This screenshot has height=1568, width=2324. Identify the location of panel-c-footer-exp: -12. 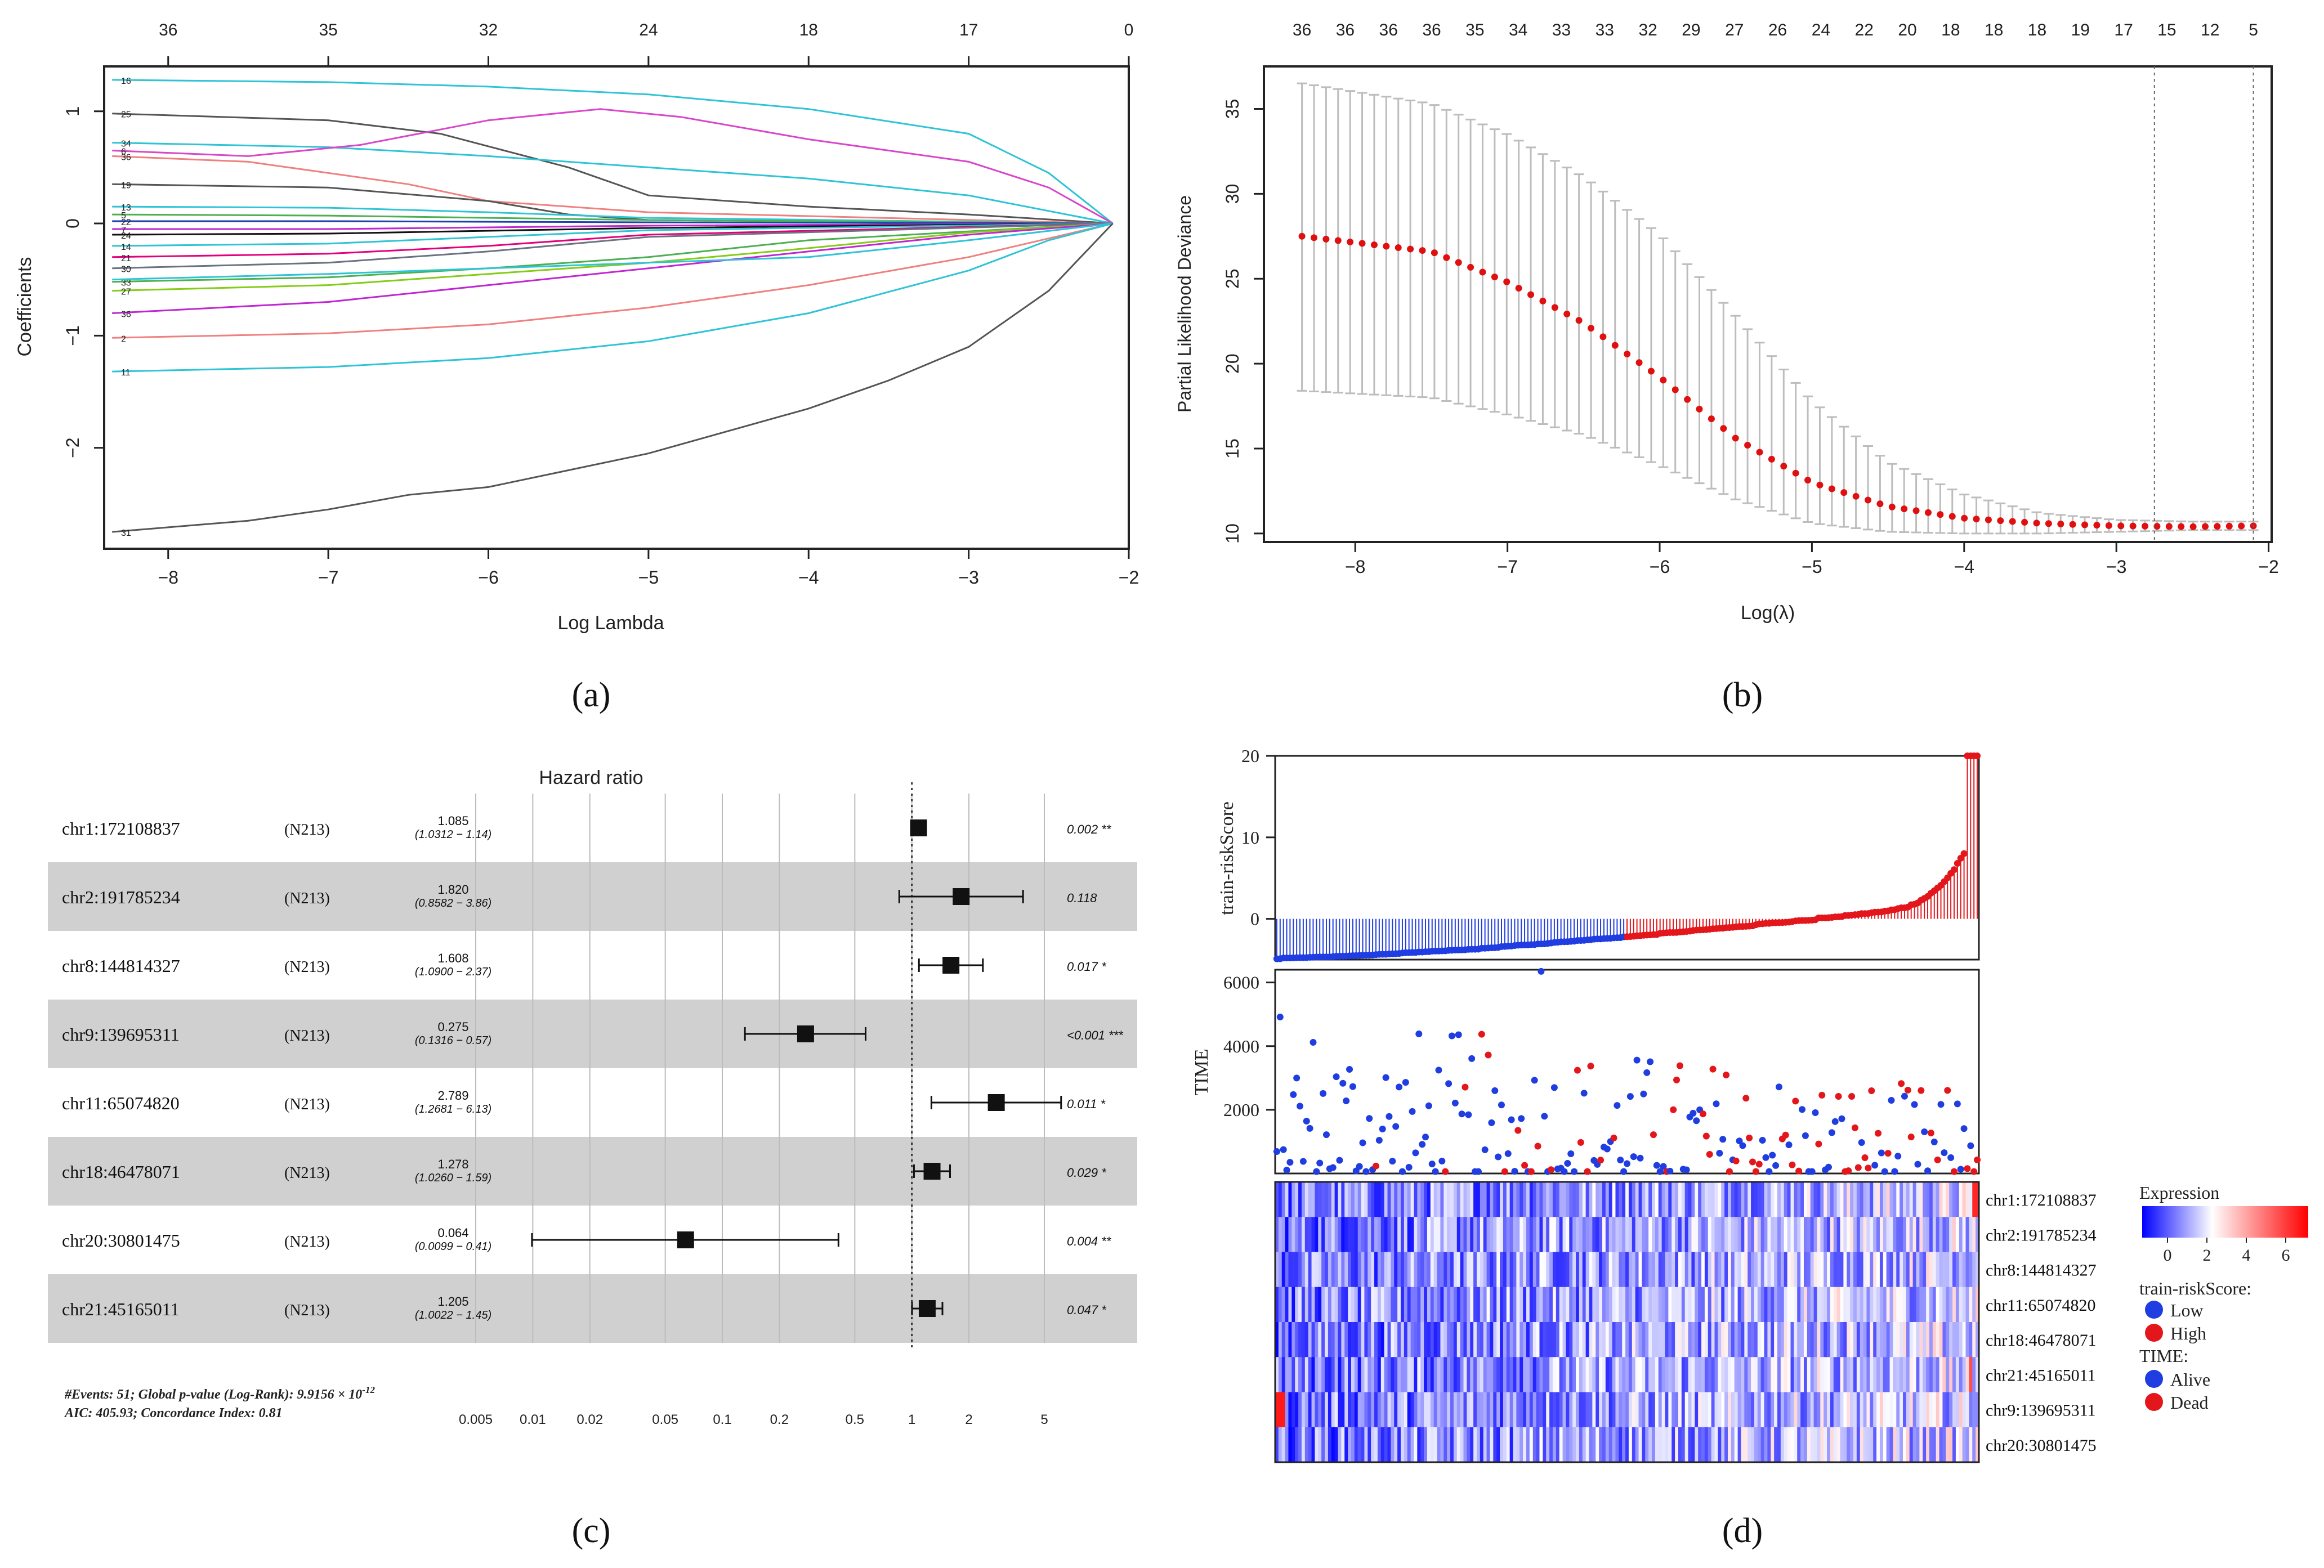
(368, 1390).